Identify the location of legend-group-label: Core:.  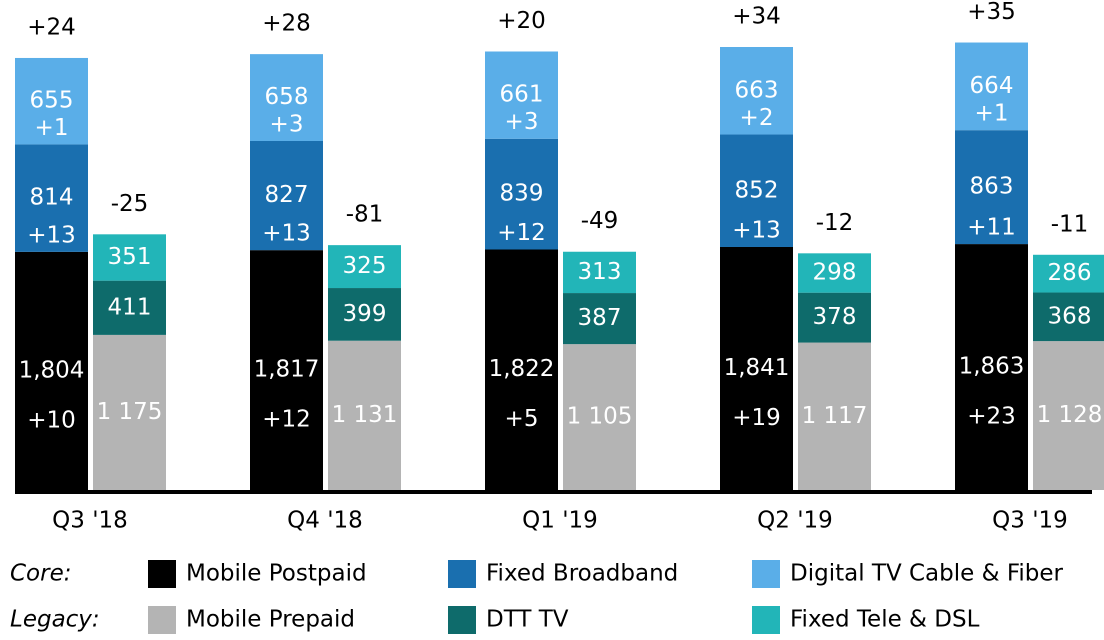
(41, 574).